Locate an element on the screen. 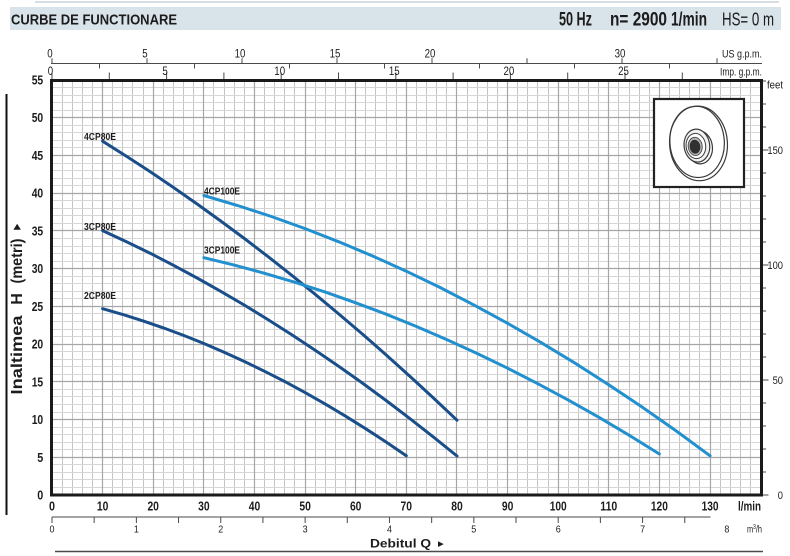  svg-text: 55 is located at coordinates (38, 80).